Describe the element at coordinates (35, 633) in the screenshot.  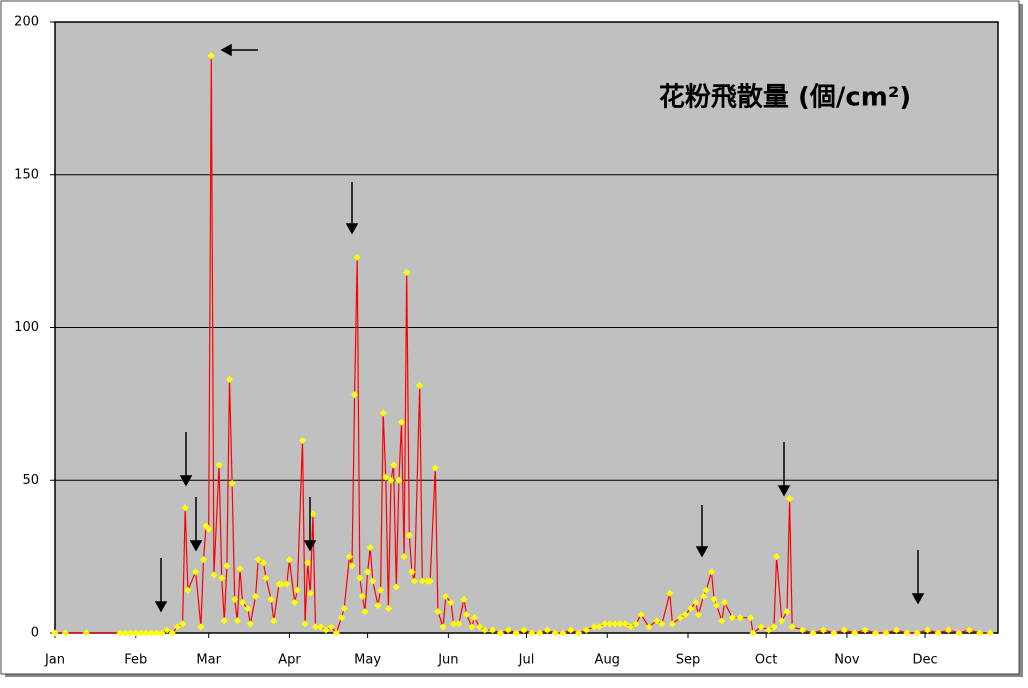
I see `y-tick-label: 0` at that location.